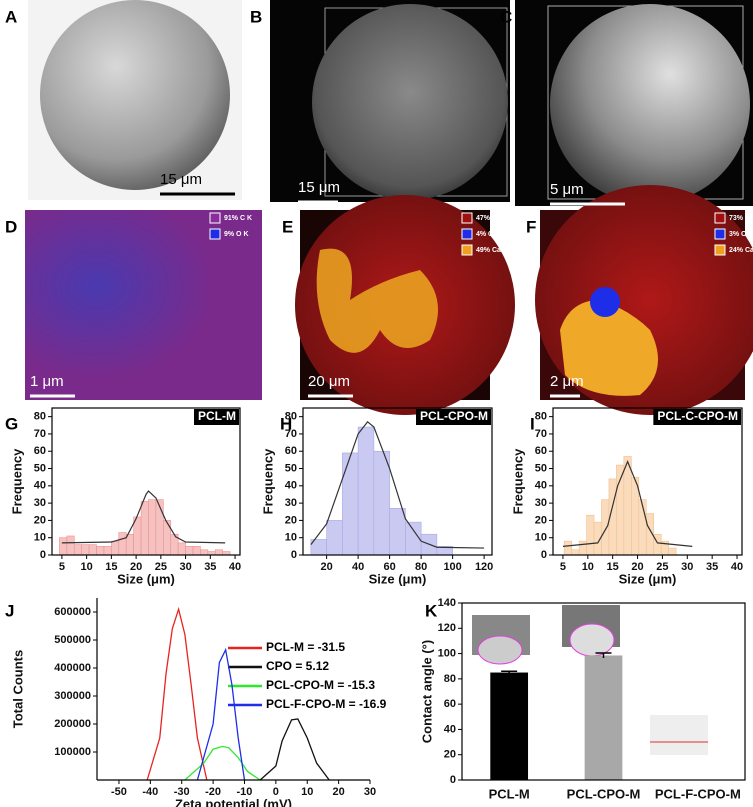 The image size is (753, 807). What do you see at coordinates (319, 187) in the screenshot?
I see `scale-bar-label: 15 μm` at bounding box center [319, 187].